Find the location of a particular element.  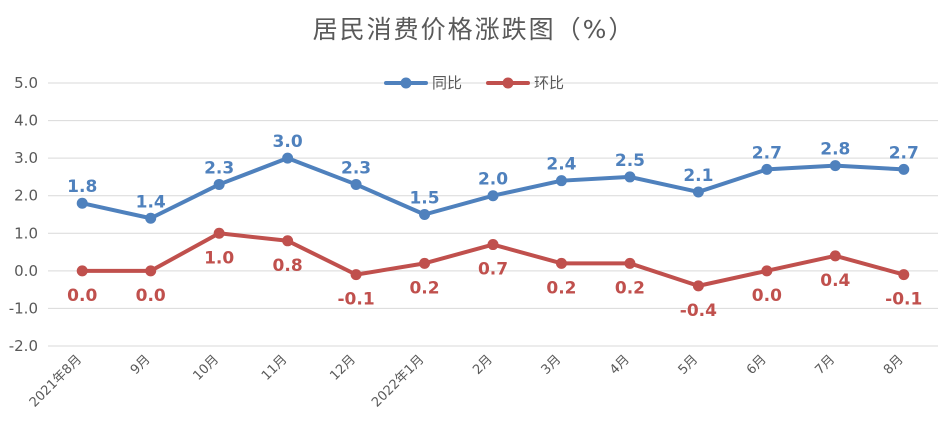

x-tick-label: 6月 is located at coordinates (757, 365).